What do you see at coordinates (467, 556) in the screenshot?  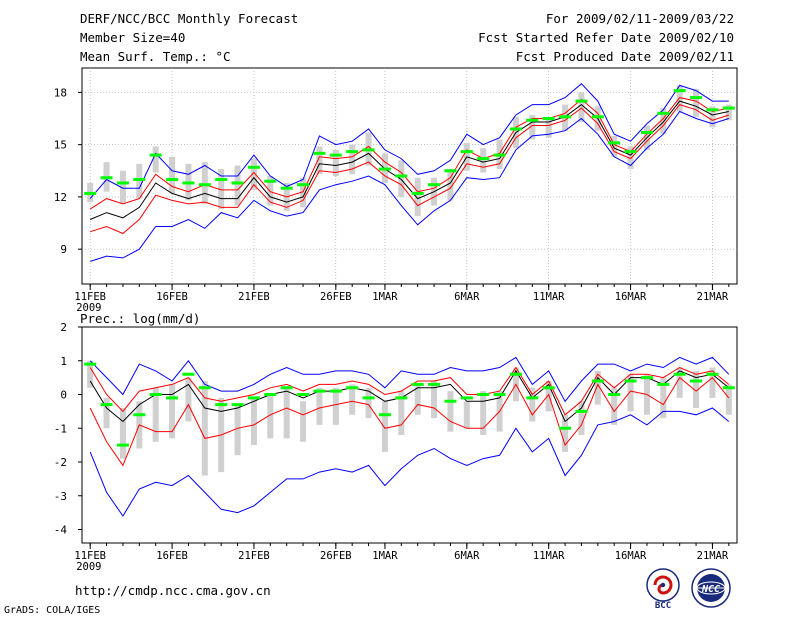 I see `prec-xtick-label-5: 6MAR` at bounding box center [467, 556].